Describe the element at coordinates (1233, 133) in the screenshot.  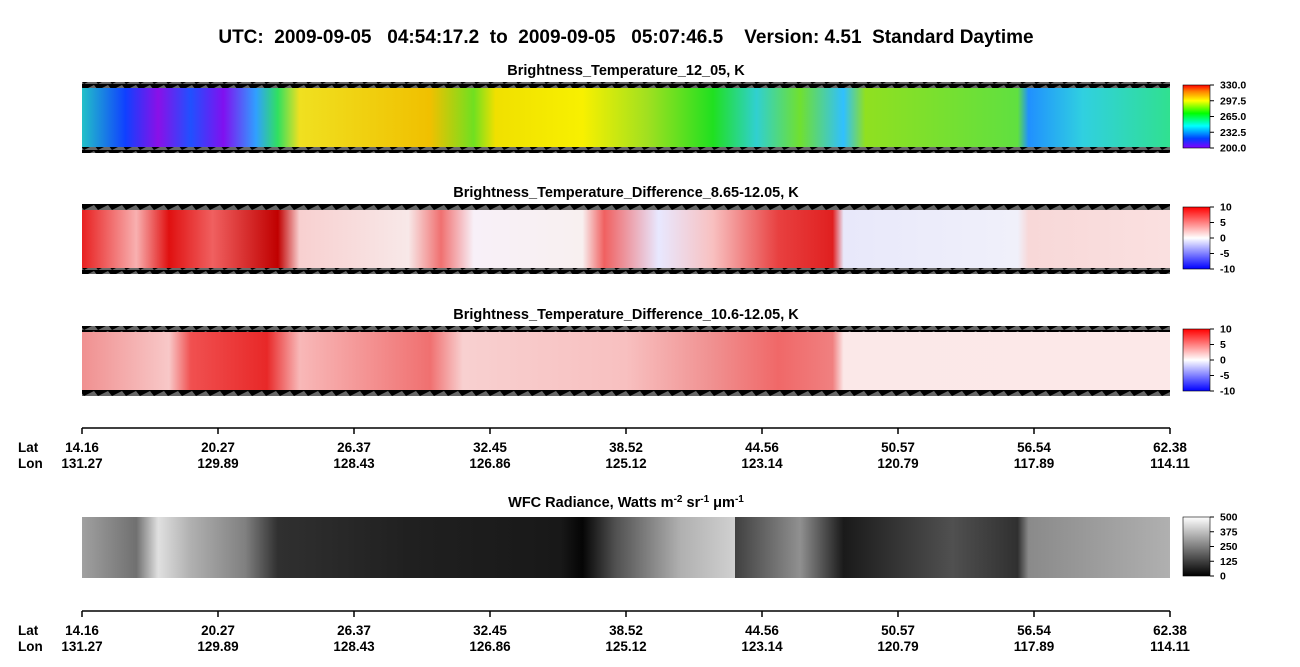
I see `colorbar-tick-label: 232.5` at that location.